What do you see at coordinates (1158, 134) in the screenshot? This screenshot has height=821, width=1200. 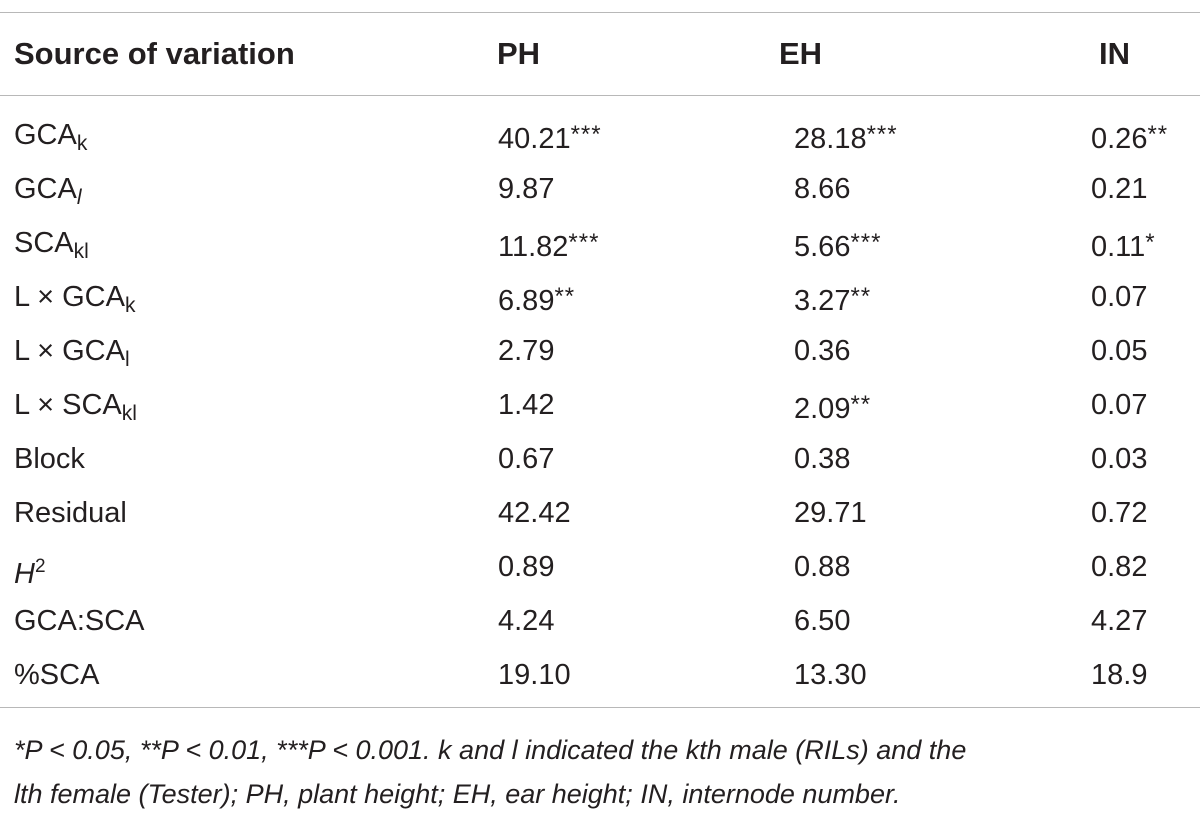 I see `in-significance: **` at bounding box center [1158, 134].